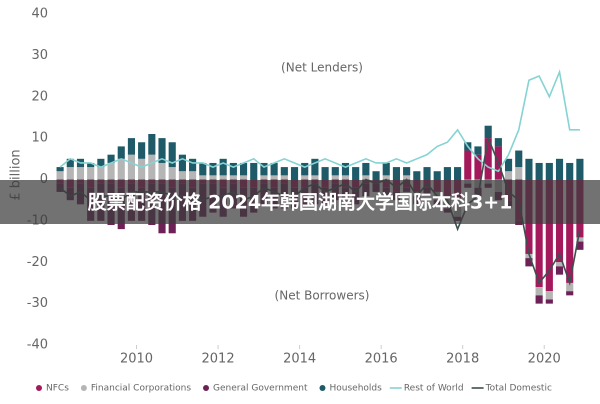 Image resolution: width=600 pixels, height=404 pixels. Describe the element at coordinates (37, 303) in the screenshot. I see `y-tick-label: -30` at that location.